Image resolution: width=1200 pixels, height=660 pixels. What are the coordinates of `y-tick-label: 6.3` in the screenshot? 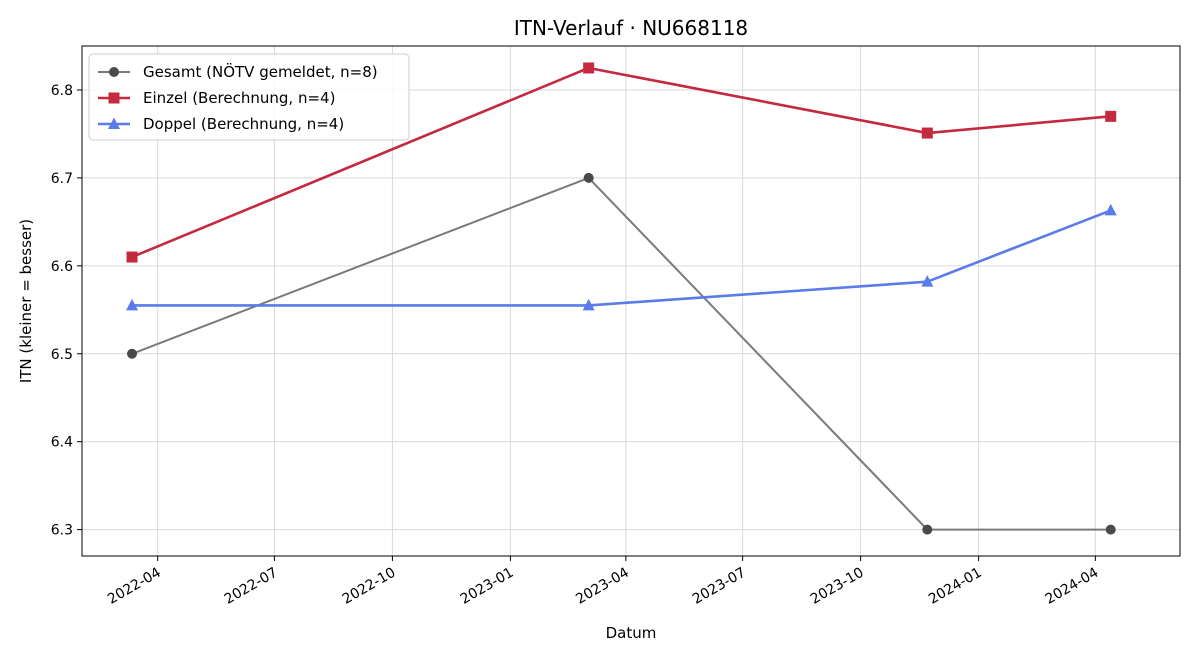 It's located at (62, 531).